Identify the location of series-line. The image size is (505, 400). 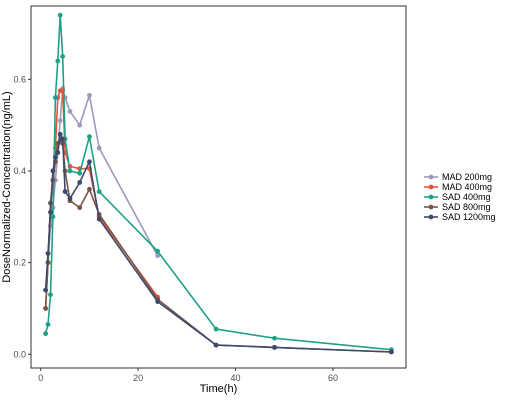
(101, 189).